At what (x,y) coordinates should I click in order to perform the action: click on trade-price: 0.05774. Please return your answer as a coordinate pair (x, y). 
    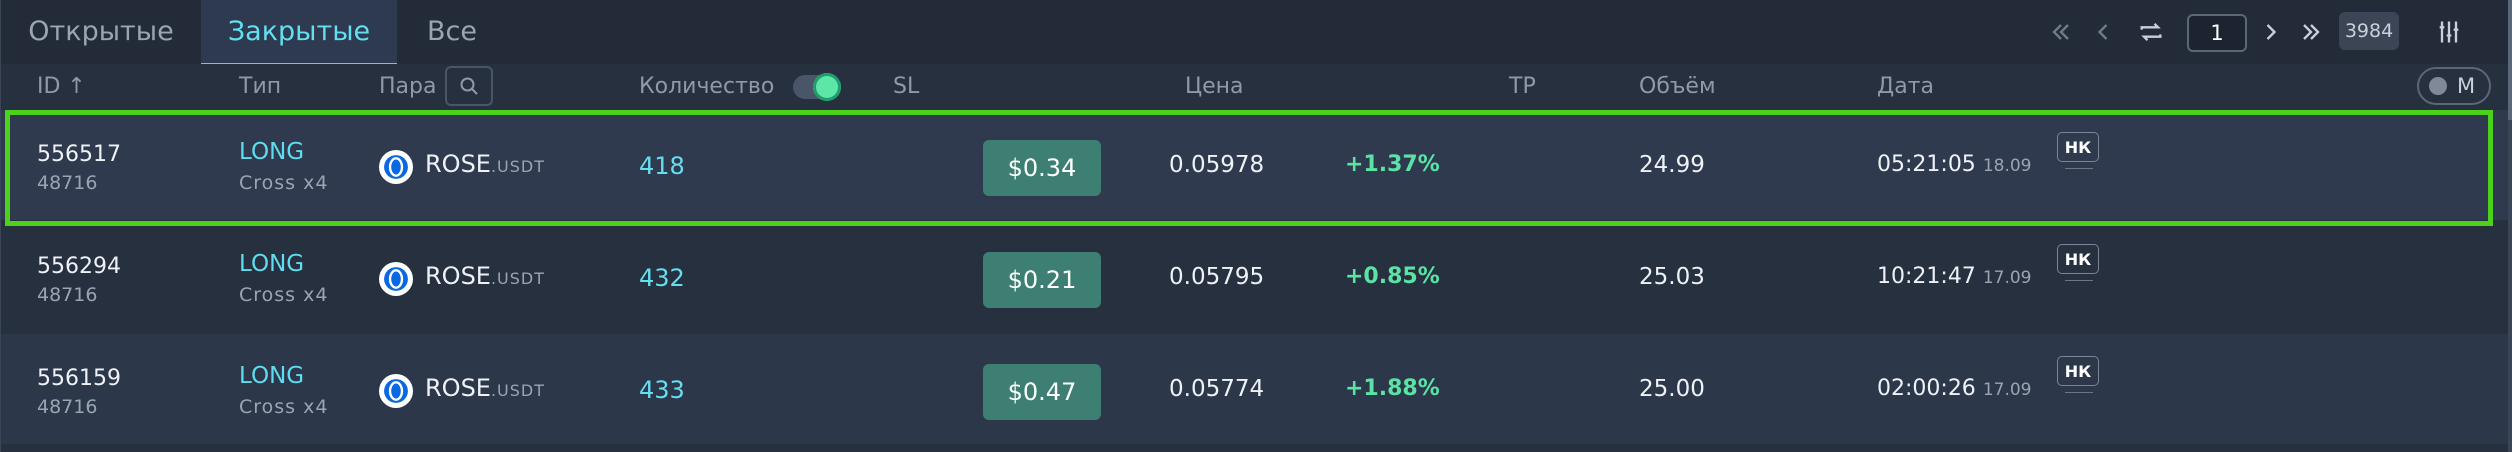
    Looking at the image, I should click on (1217, 389).